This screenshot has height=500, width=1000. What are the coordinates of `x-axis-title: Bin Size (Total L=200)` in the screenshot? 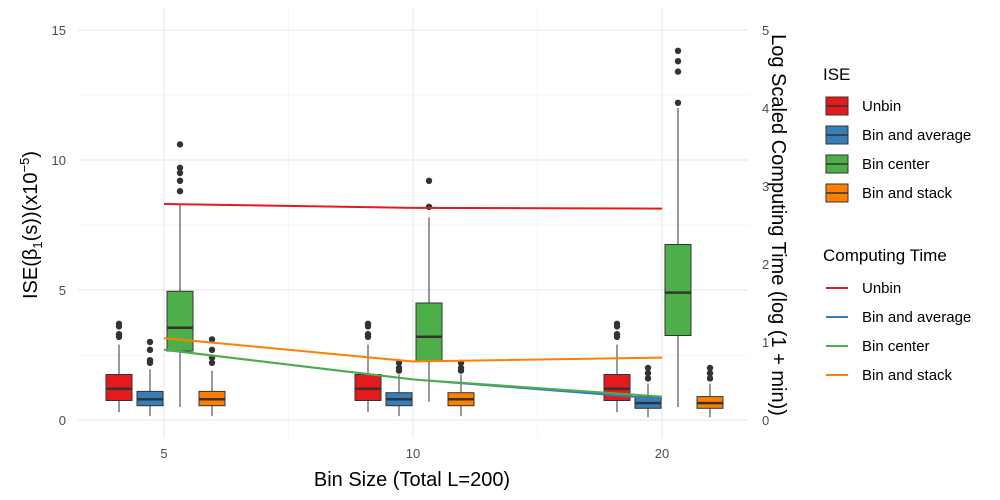 It's located at (412, 480).